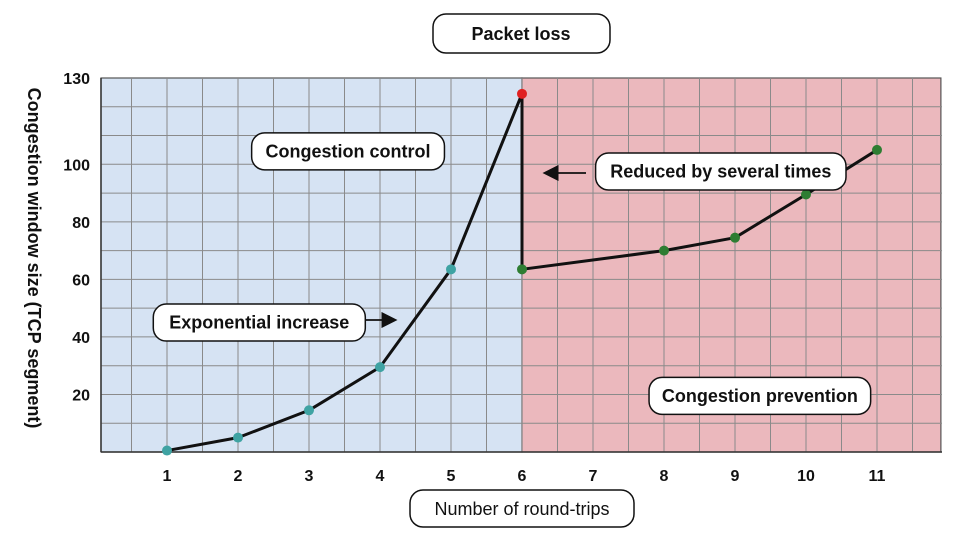  I want to click on annotation-congestion-control: Congestion control, so click(348, 151).